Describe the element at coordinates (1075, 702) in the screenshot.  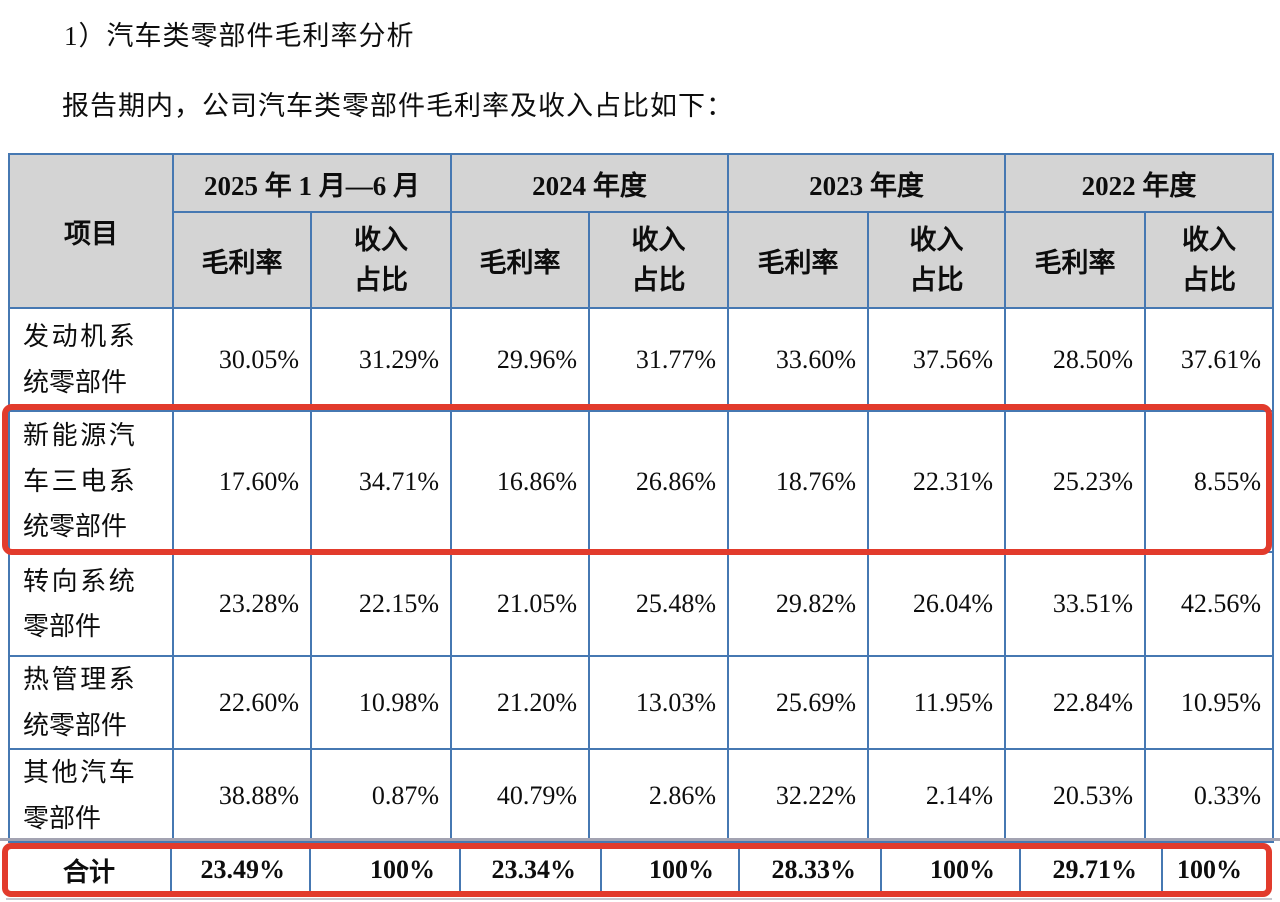
I see `table-cell: 22.84%` at that location.